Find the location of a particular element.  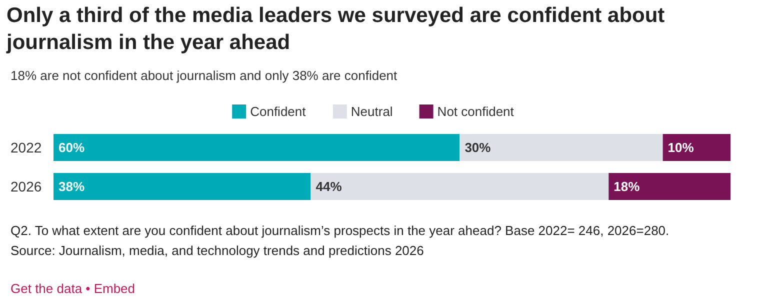

data-label: 18% is located at coordinates (627, 186).